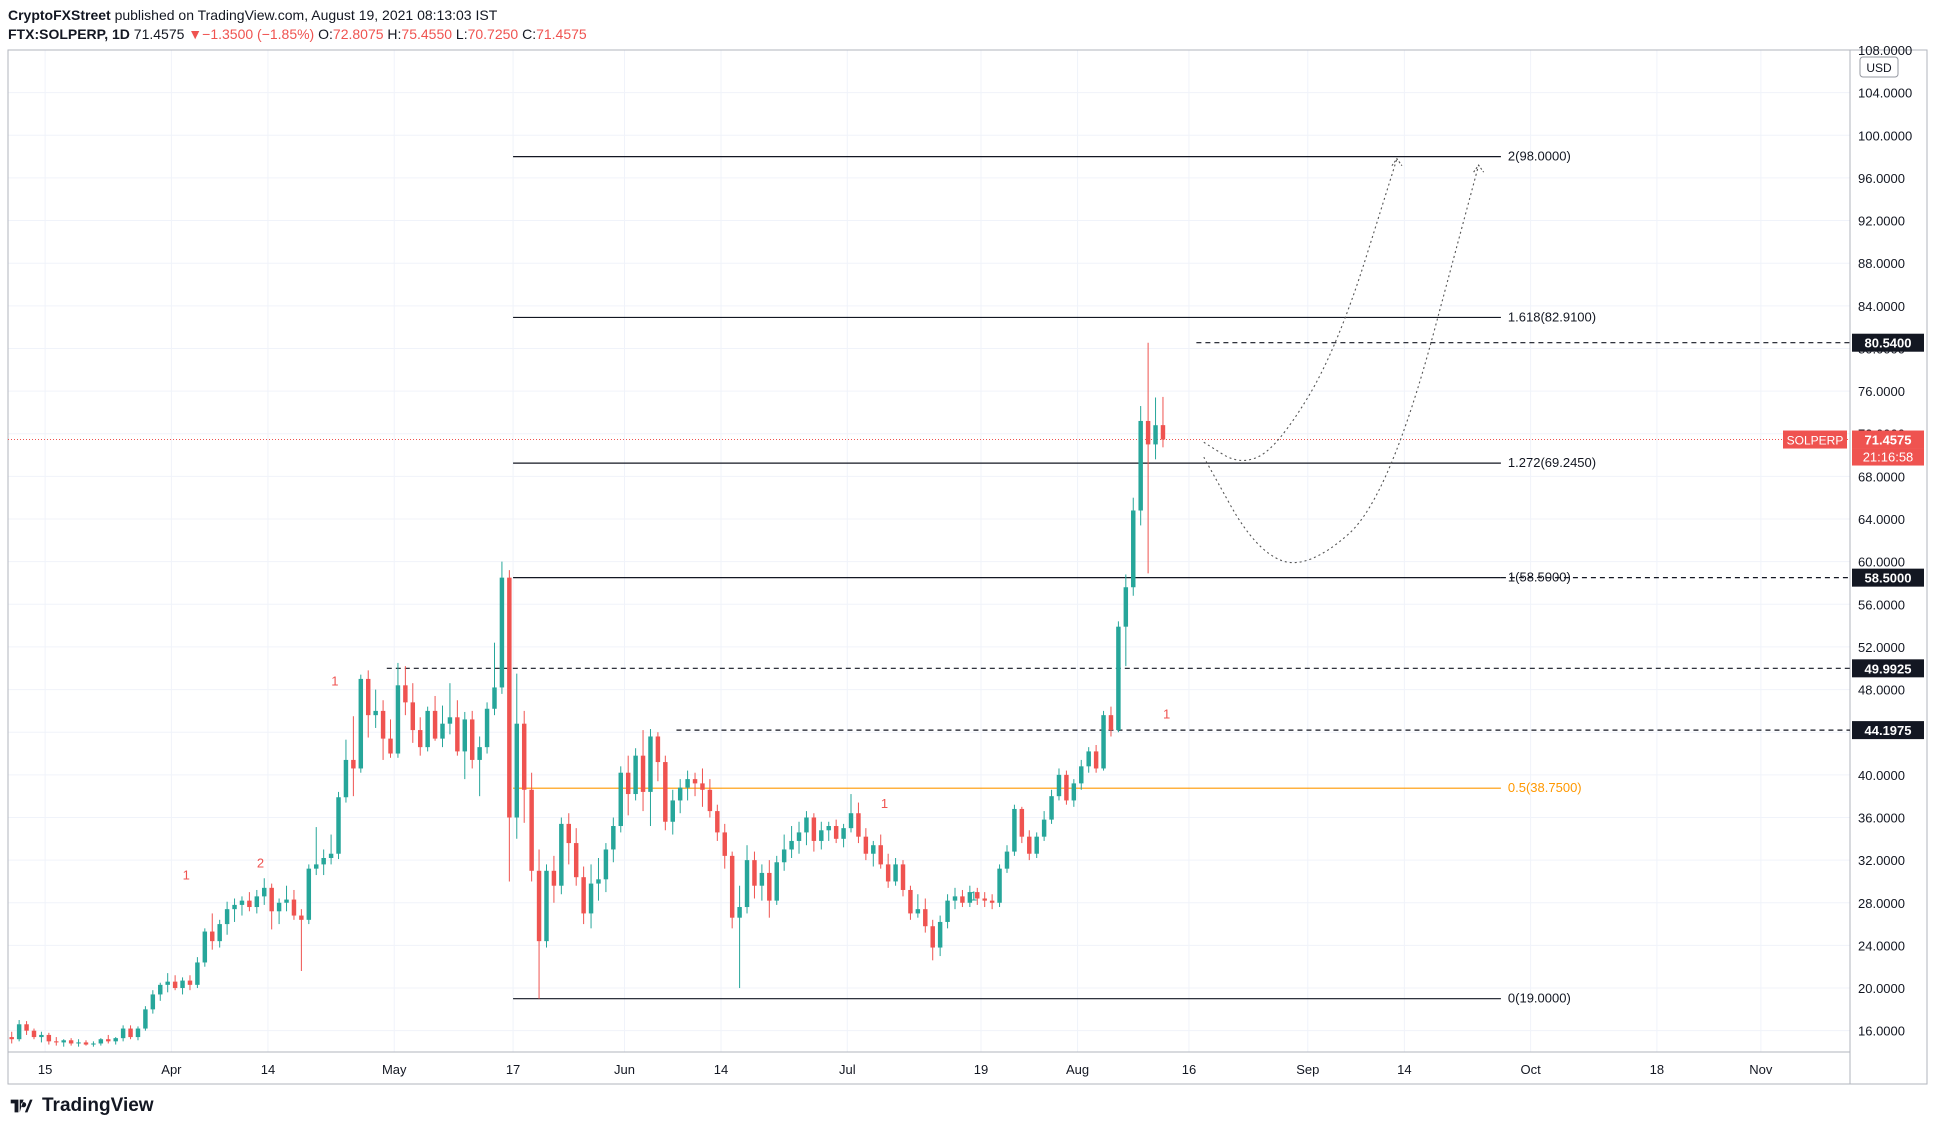  What do you see at coordinates (81, 1106) in the screenshot?
I see `tradingview-footer: TradingView` at bounding box center [81, 1106].